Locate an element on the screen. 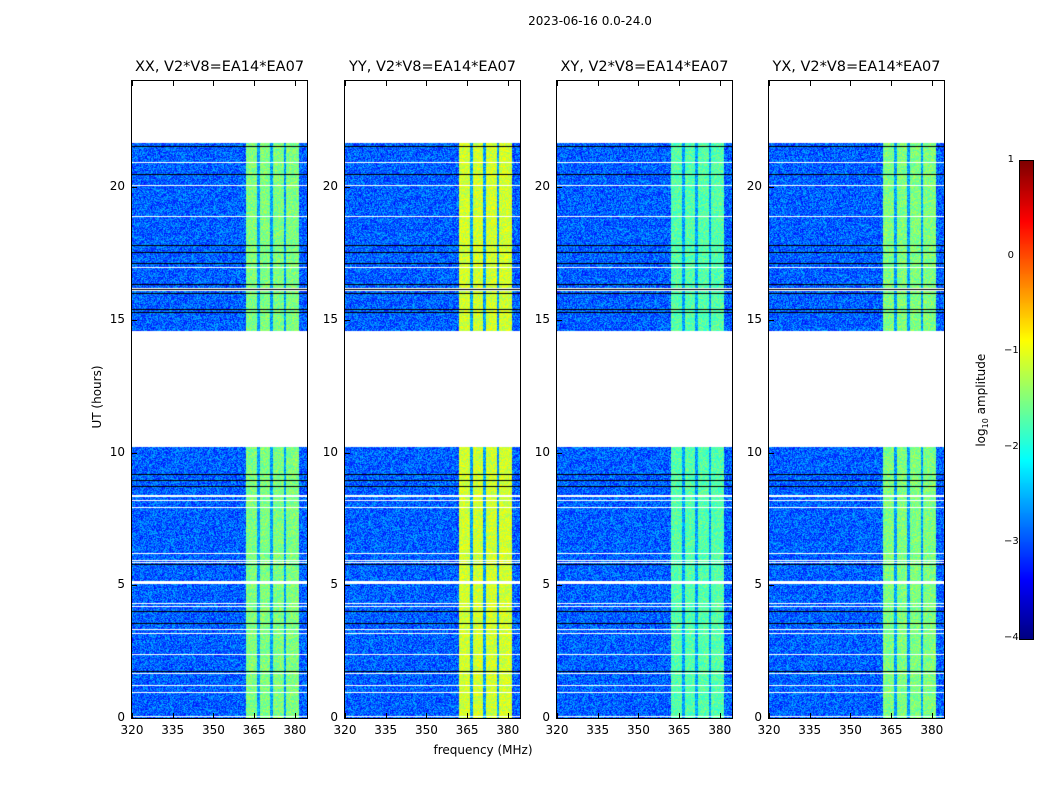  colorbar-tick-label: −1 is located at coordinates (1011, 351).